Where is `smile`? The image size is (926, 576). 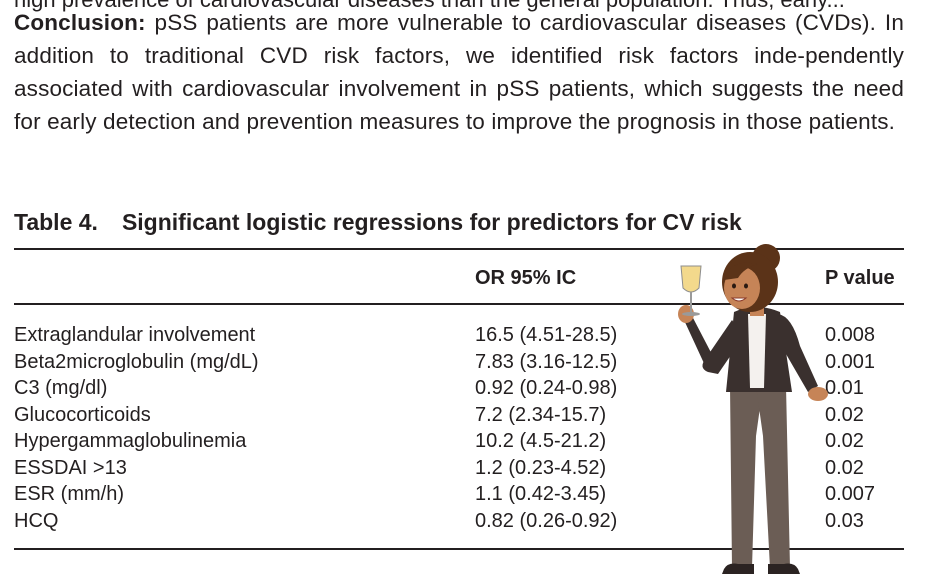
smile is located at coordinates (739, 299).